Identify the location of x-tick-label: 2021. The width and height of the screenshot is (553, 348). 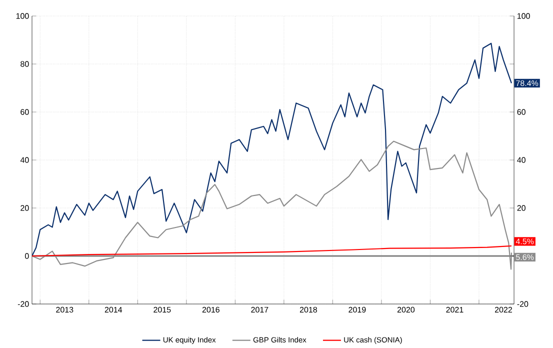
(455, 309).